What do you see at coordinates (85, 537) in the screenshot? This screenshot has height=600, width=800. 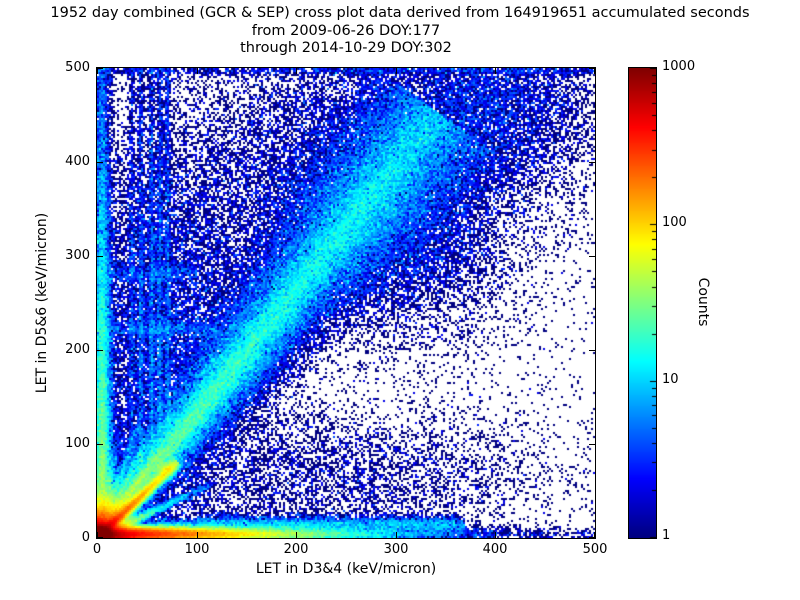 I see `y-tick-label: 0` at bounding box center [85, 537].